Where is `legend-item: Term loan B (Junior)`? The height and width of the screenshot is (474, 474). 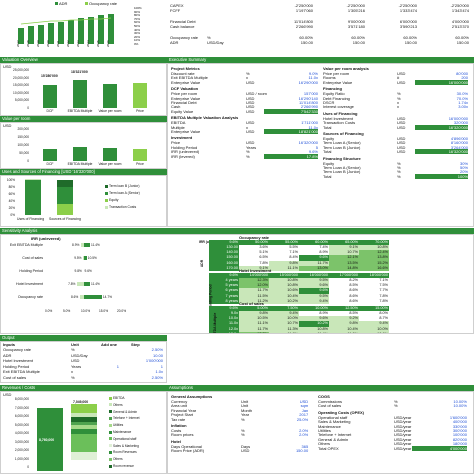 legend-item: Term loan B (Junior) is located at coordinates (122, 186).